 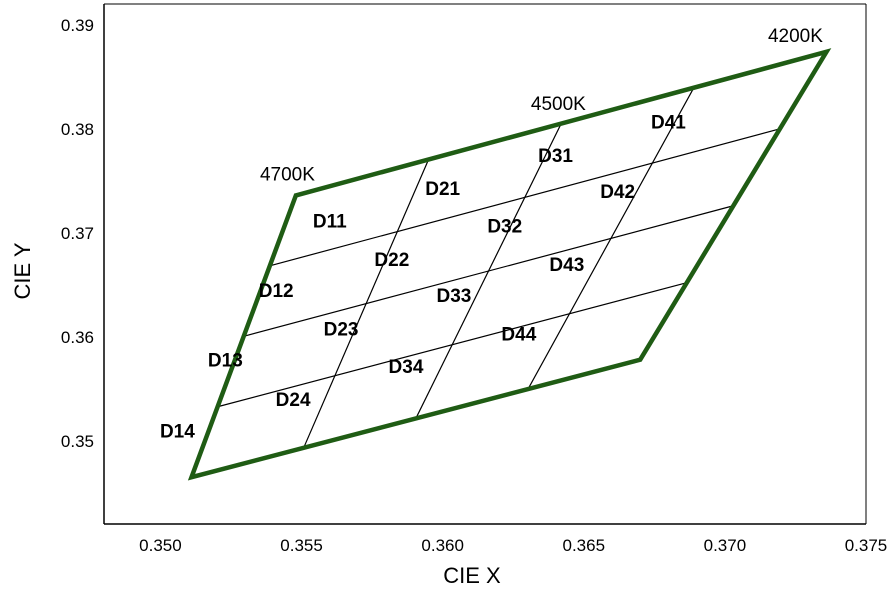 What do you see at coordinates (617, 192) in the screenshot?
I see `cell-label-d42: D42` at bounding box center [617, 192].